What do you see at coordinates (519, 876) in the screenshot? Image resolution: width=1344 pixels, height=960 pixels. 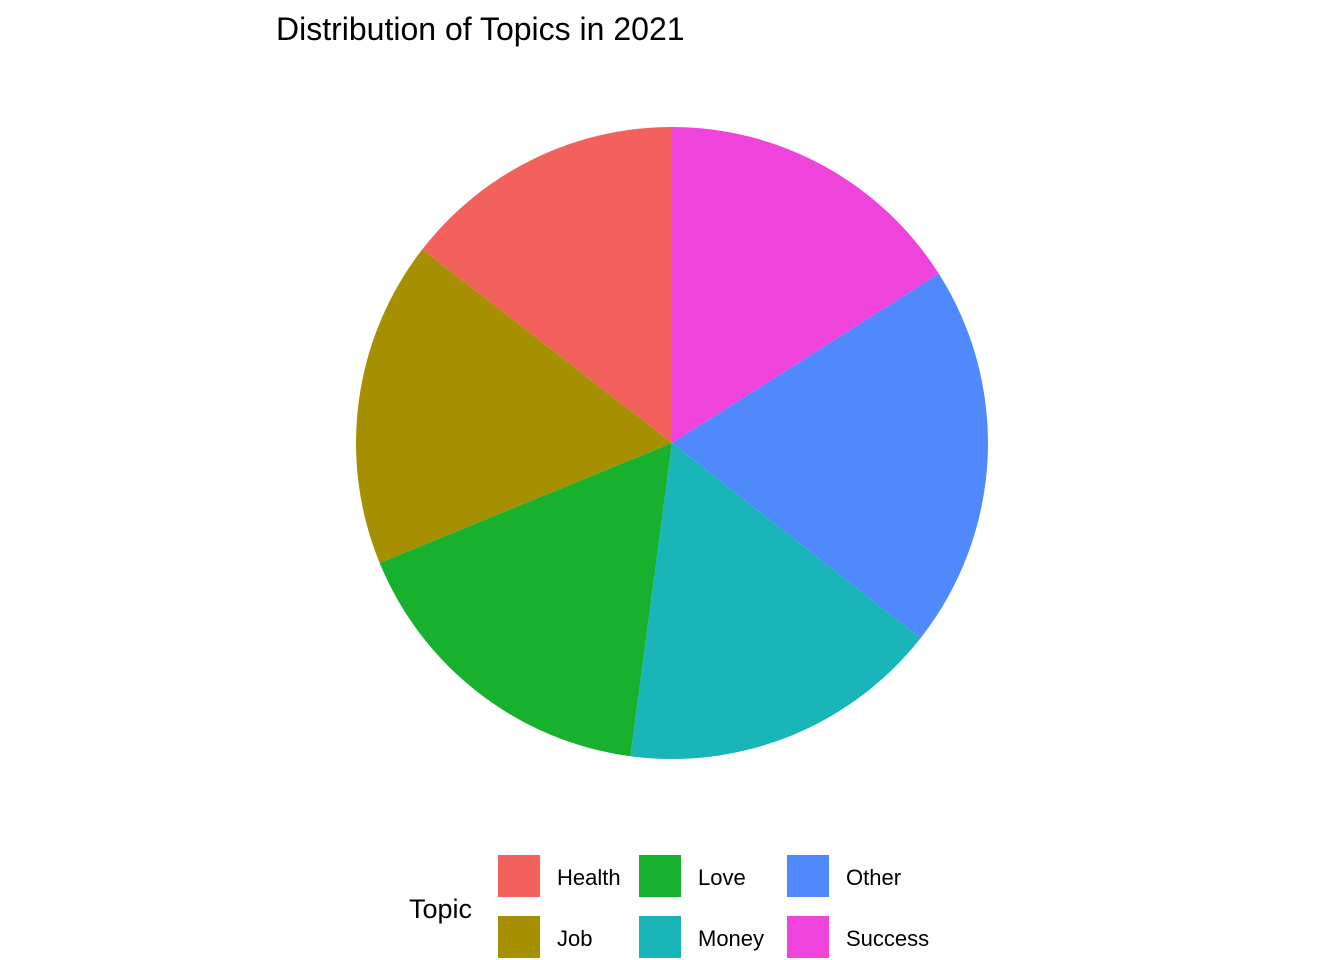 I see `legend-key-health` at bounding box center [519, 876].